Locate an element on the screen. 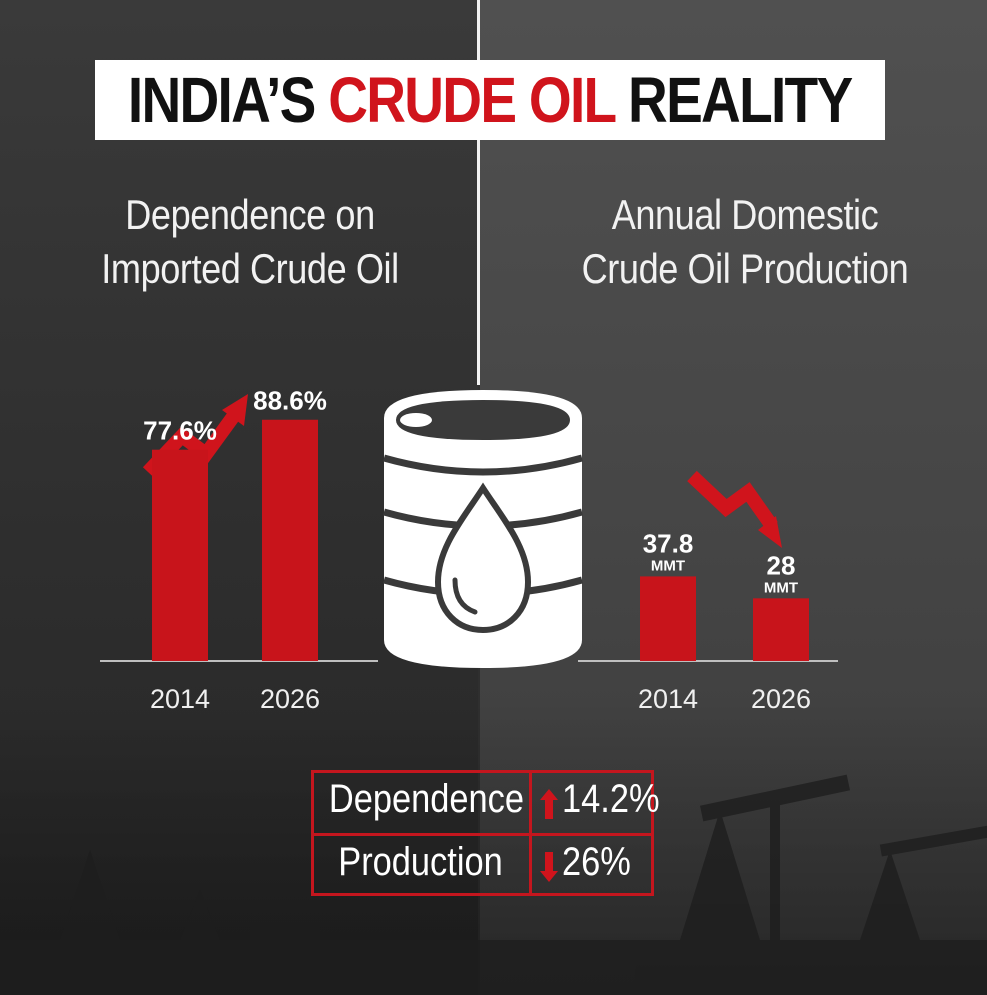 Image resolution: width=987 pixels, height=995 pixels. dependence-bar-chart: 77.6% 2014 88.6% 2026 is located at coordinates (239, 550).